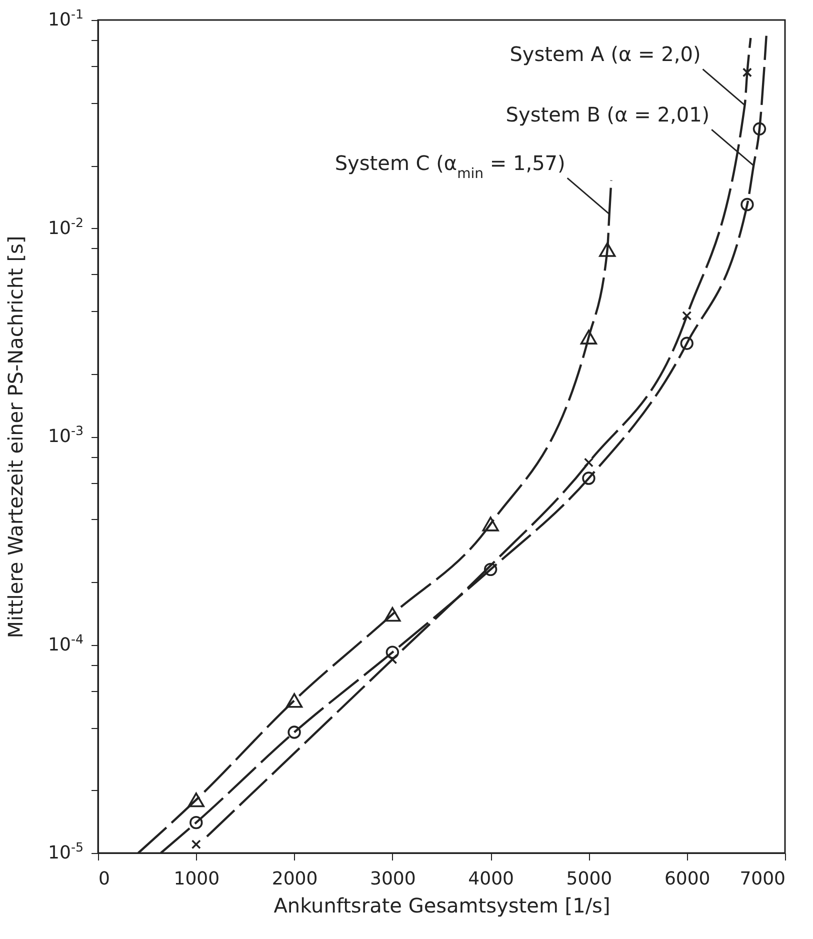  What do you see at coordinates (197, 879) in the screenshot?
I see `x-tick-label: 1000` at bounding box center [197, 879].